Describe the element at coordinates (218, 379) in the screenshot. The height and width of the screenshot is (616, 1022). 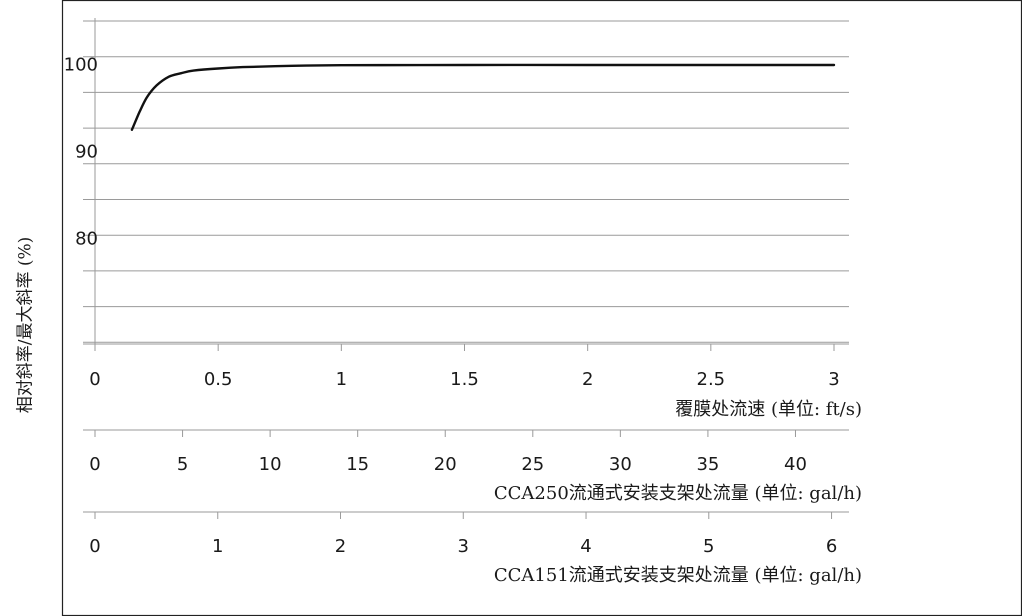
I see `x-tick-label: 0.5` at that location.